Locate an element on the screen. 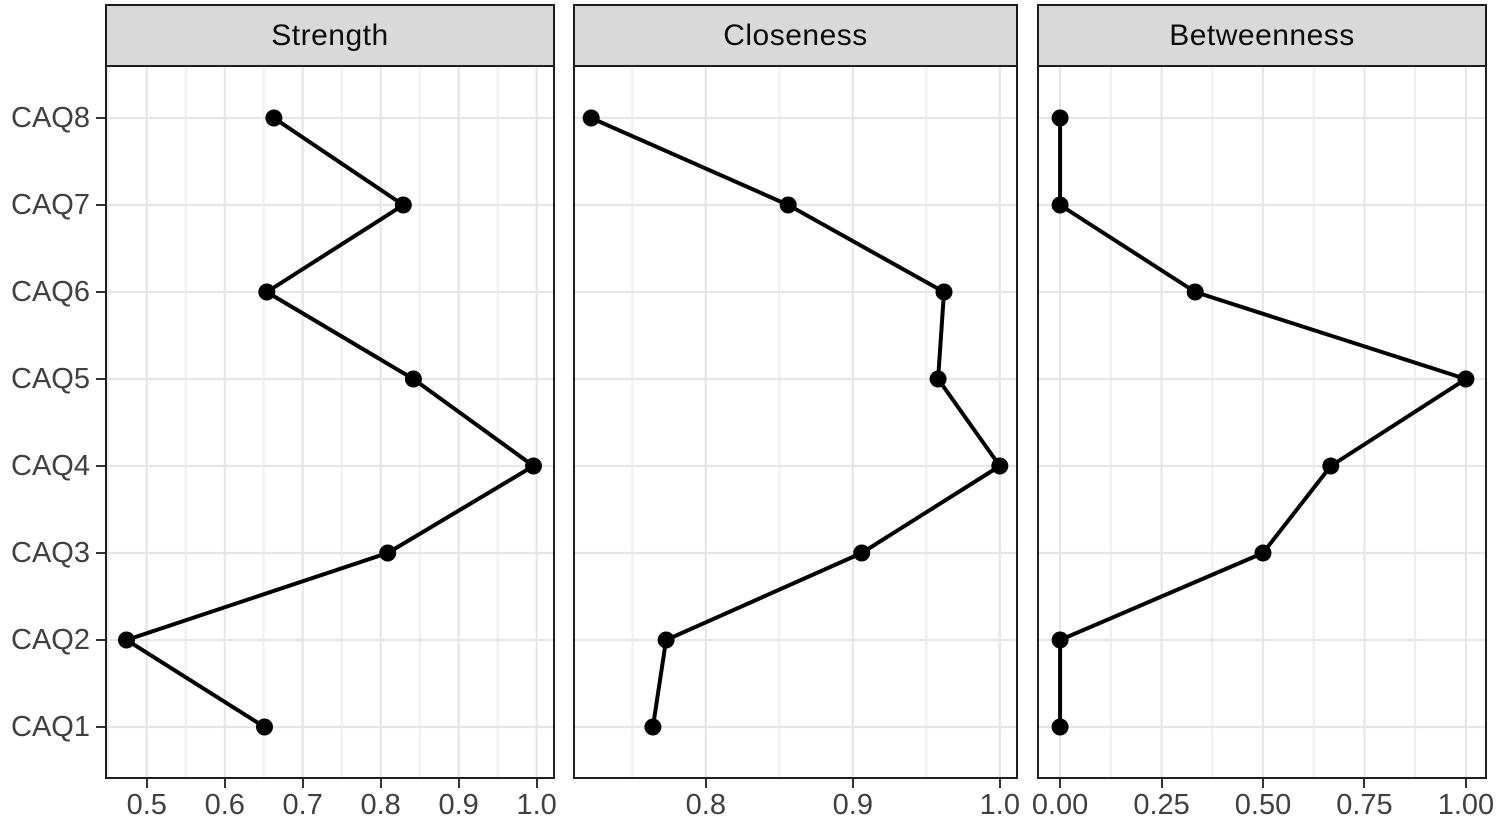 The height and width of the screenshot is (826, 1500). x-axis-label: 0.50 is located at coordinates (1263, 805).